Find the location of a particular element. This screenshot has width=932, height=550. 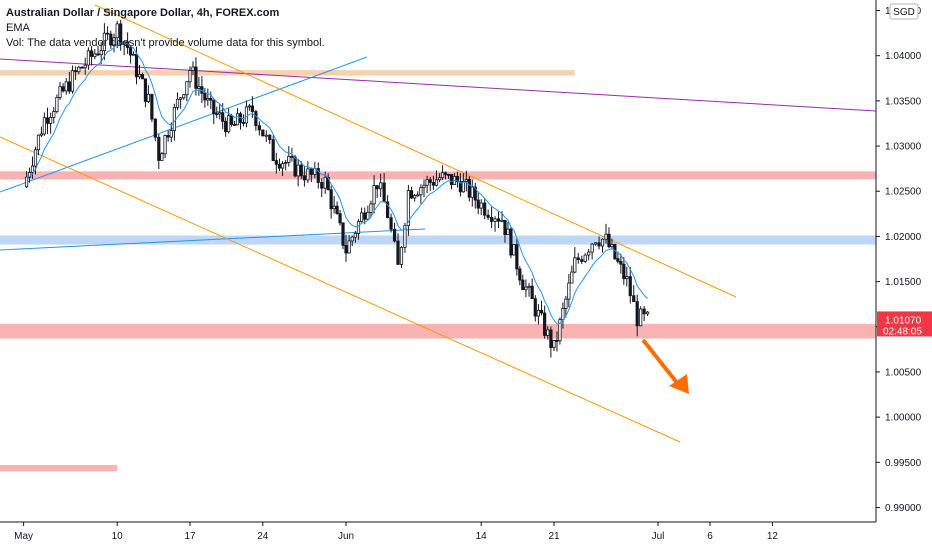

forecast-arrow-shaft is located at coordinates (660, 362).